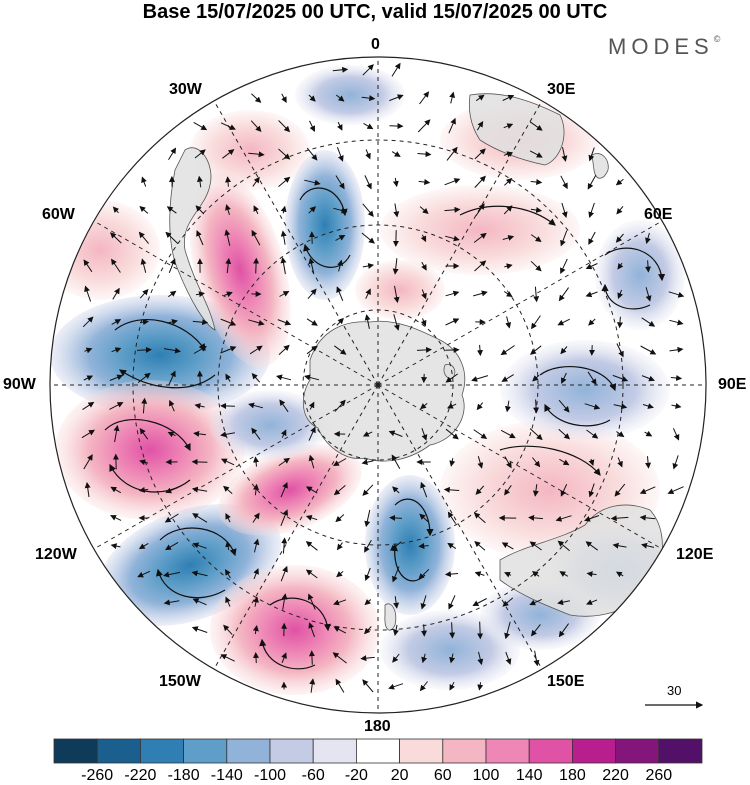 The height and width of the screenshot is (785, 750). What do you see at coordinates (184, 776) in the screenshot?
I see `colorbar-tick-label: -180` at bounding box center [184, 776].